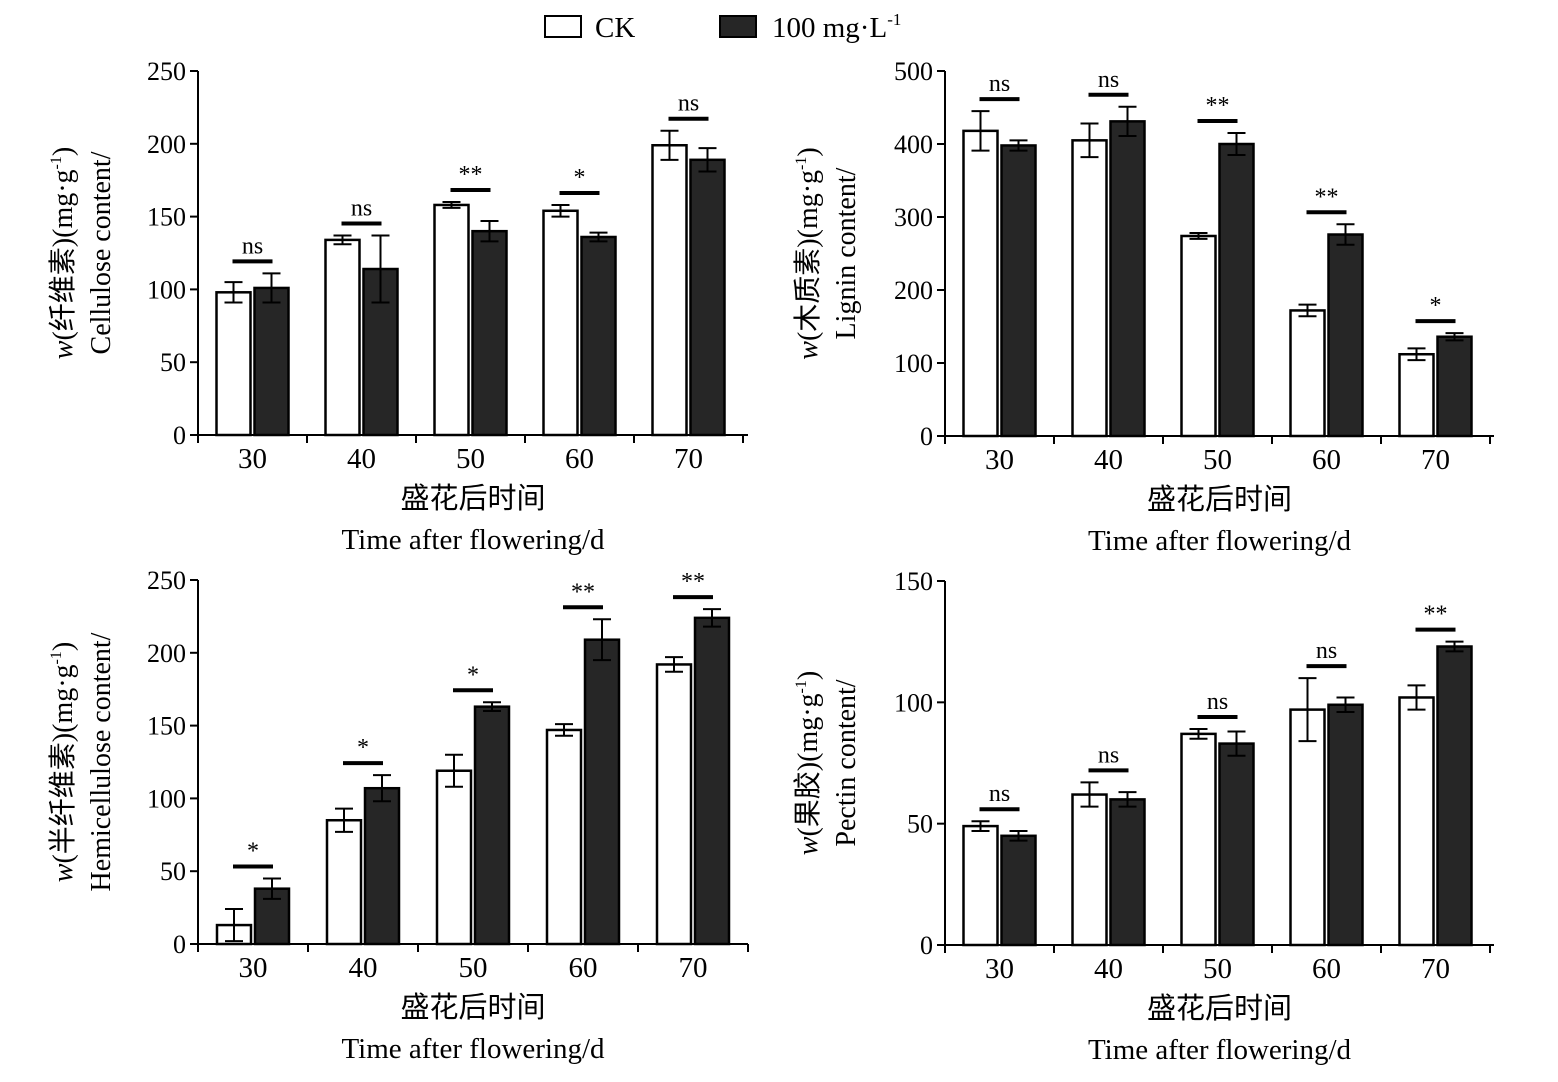 The image size is (1558, 1082). I want to click on legend-swatch-treatment, so click(738, 26).